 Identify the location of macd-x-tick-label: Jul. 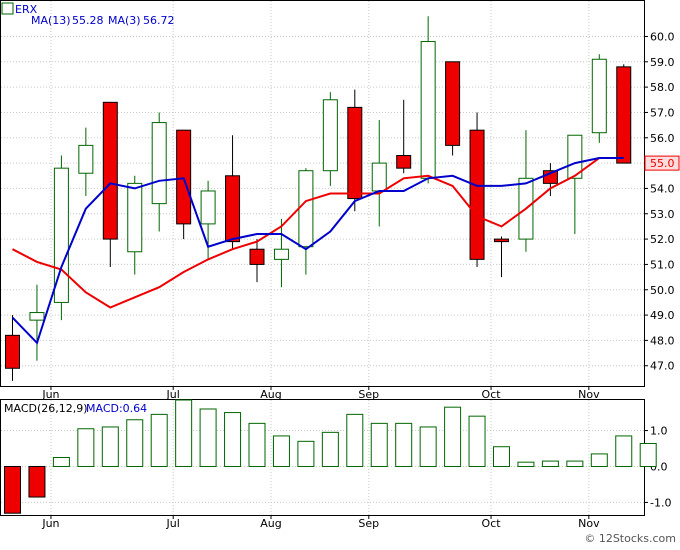
(173, 523).